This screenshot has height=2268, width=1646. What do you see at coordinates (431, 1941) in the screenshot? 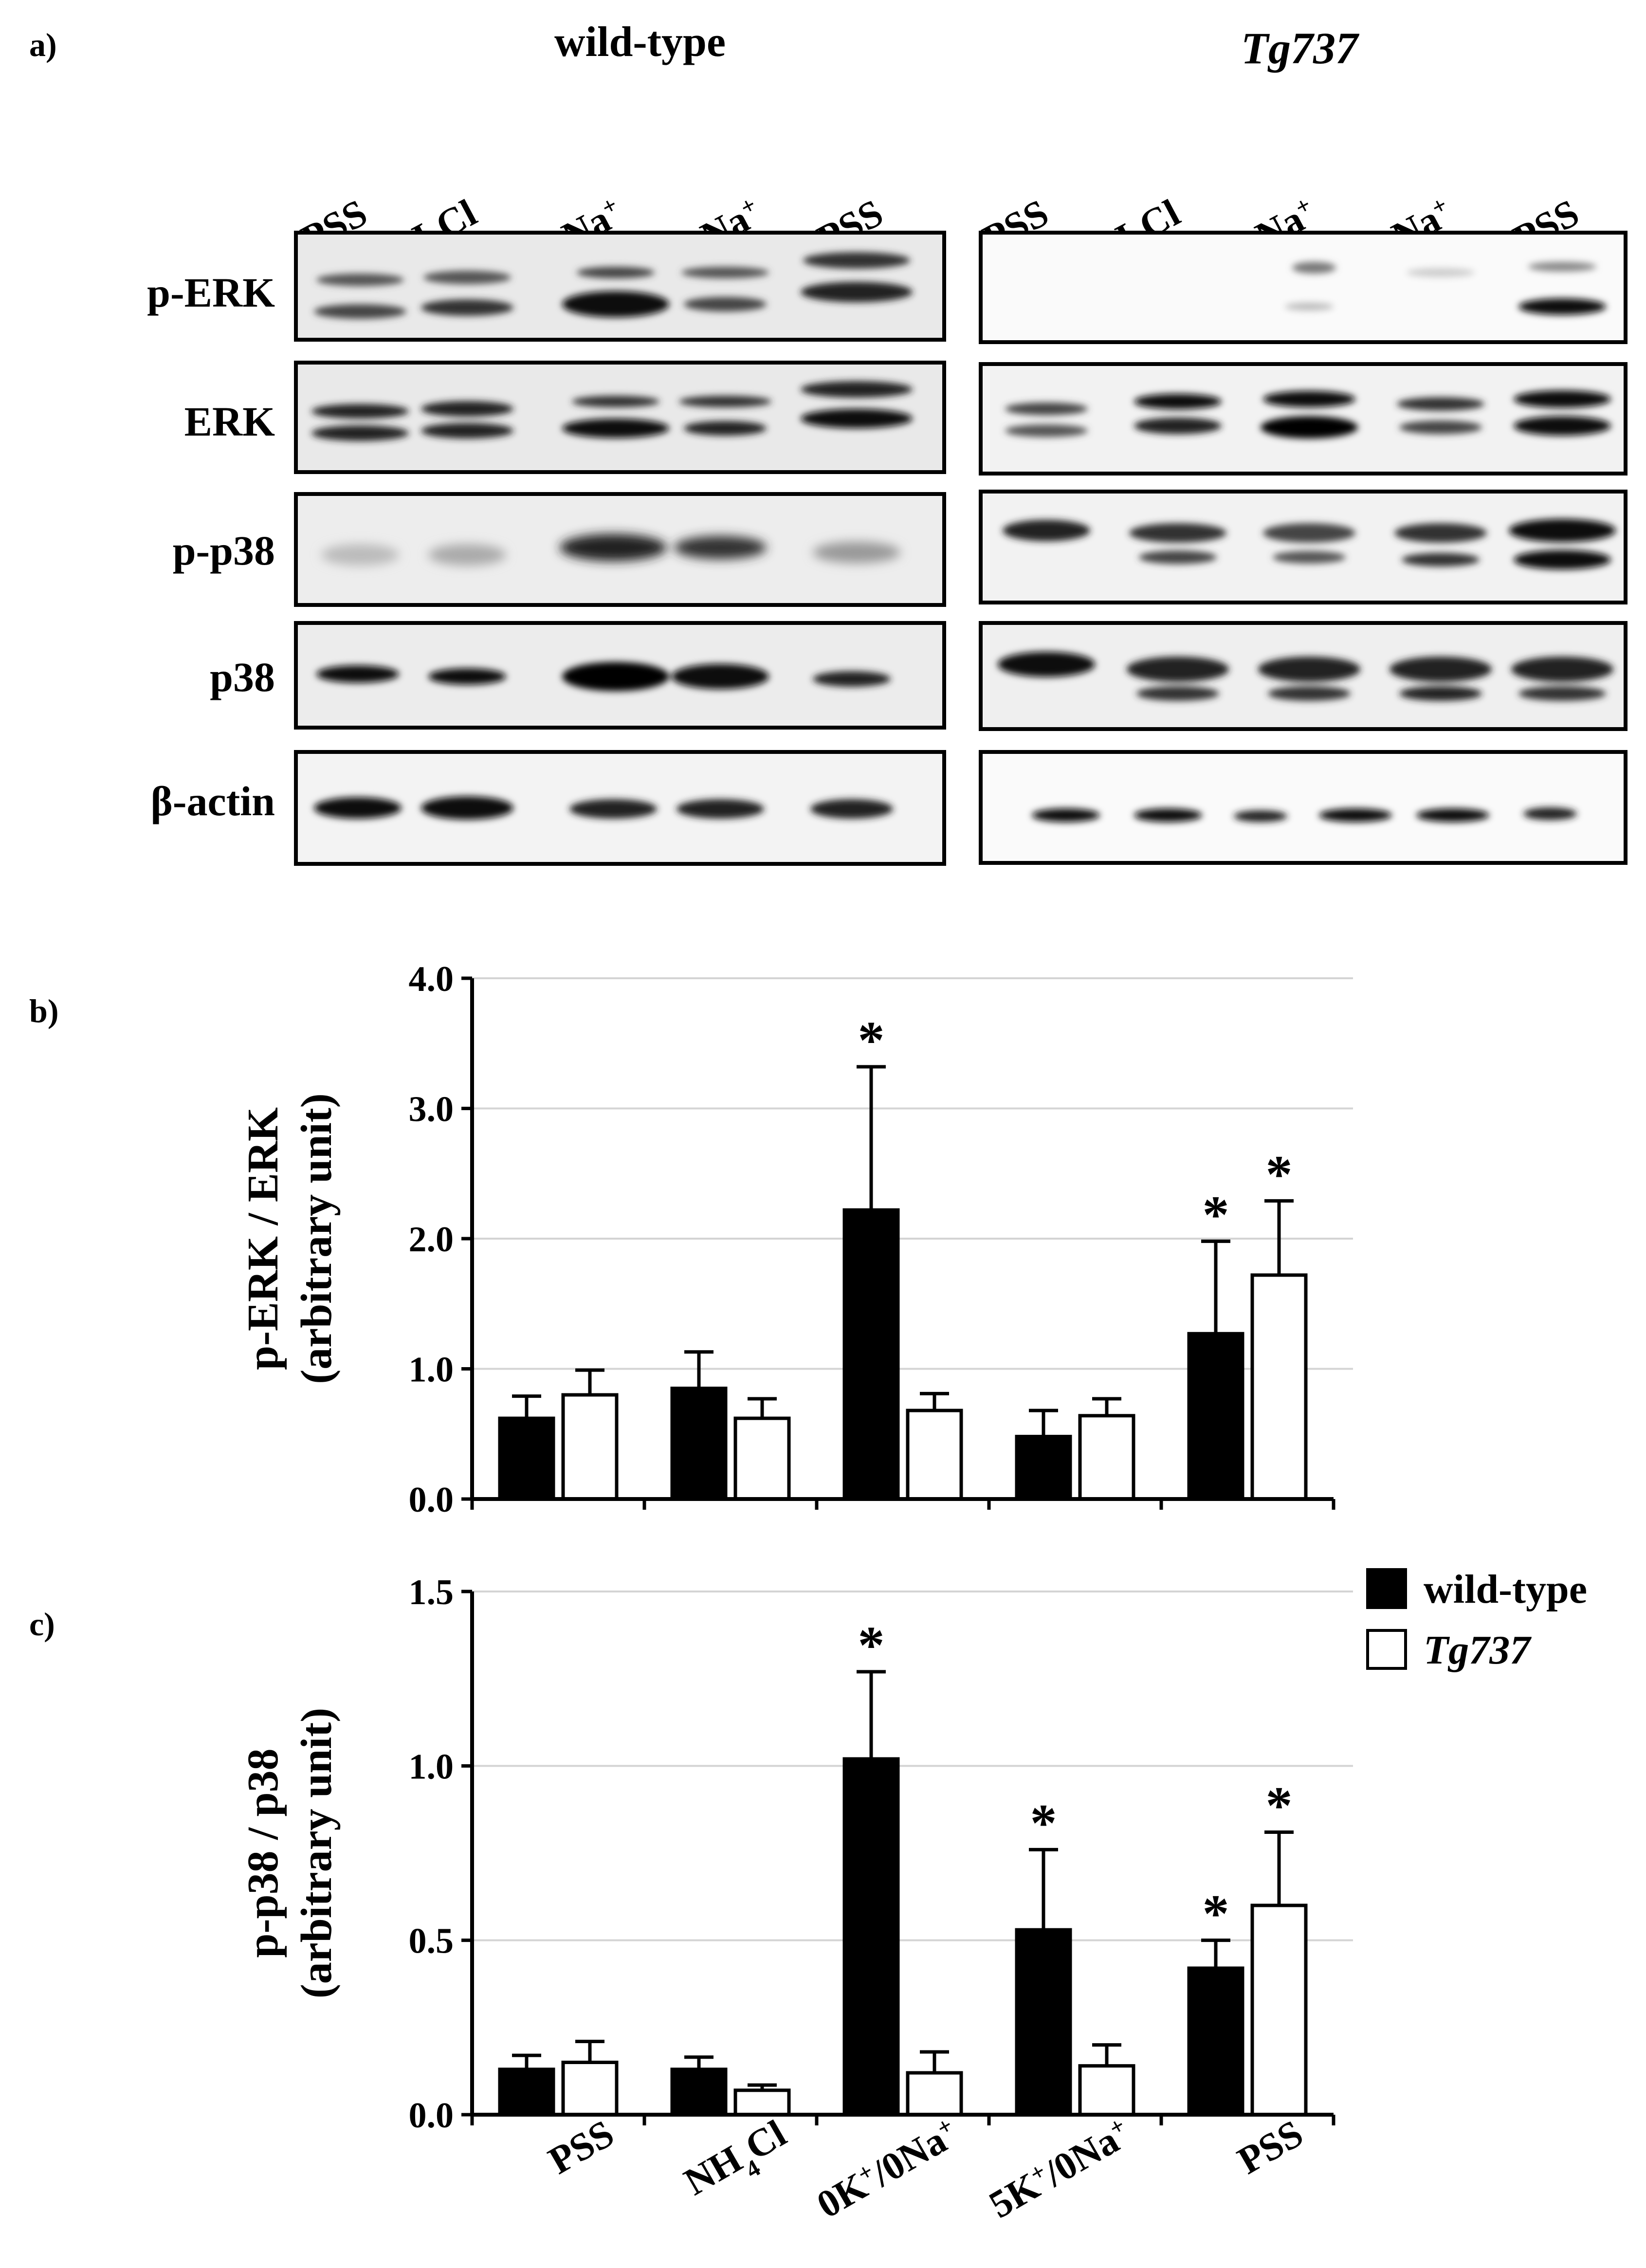
I see `chart-1-y-tick-label-1: 0.5` at bounding box center [431, 1941].